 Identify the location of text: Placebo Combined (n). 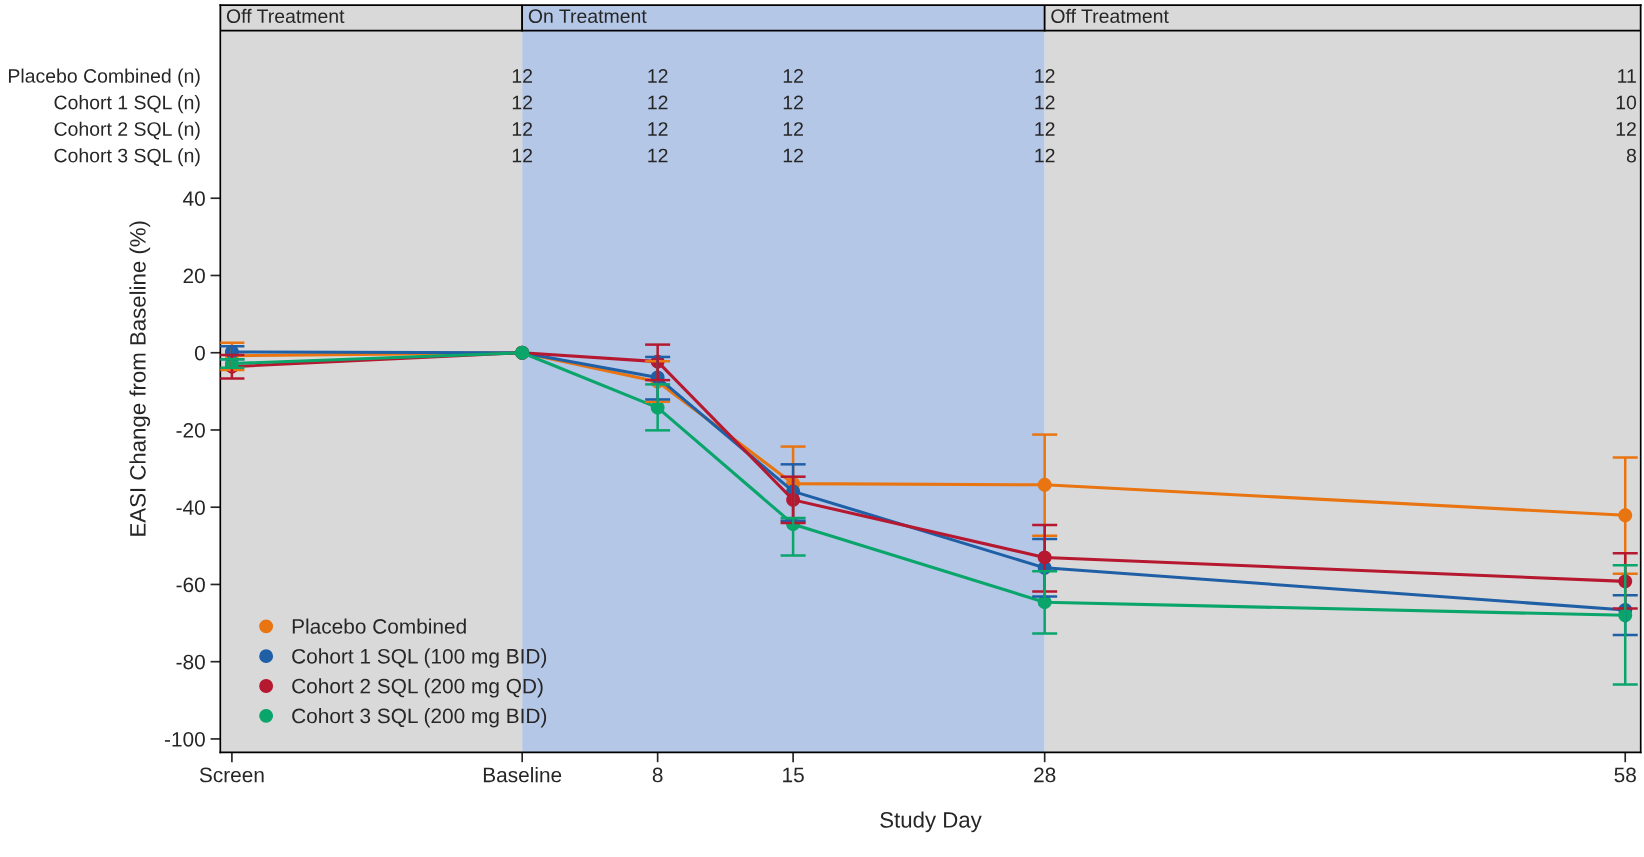
(104, 77).